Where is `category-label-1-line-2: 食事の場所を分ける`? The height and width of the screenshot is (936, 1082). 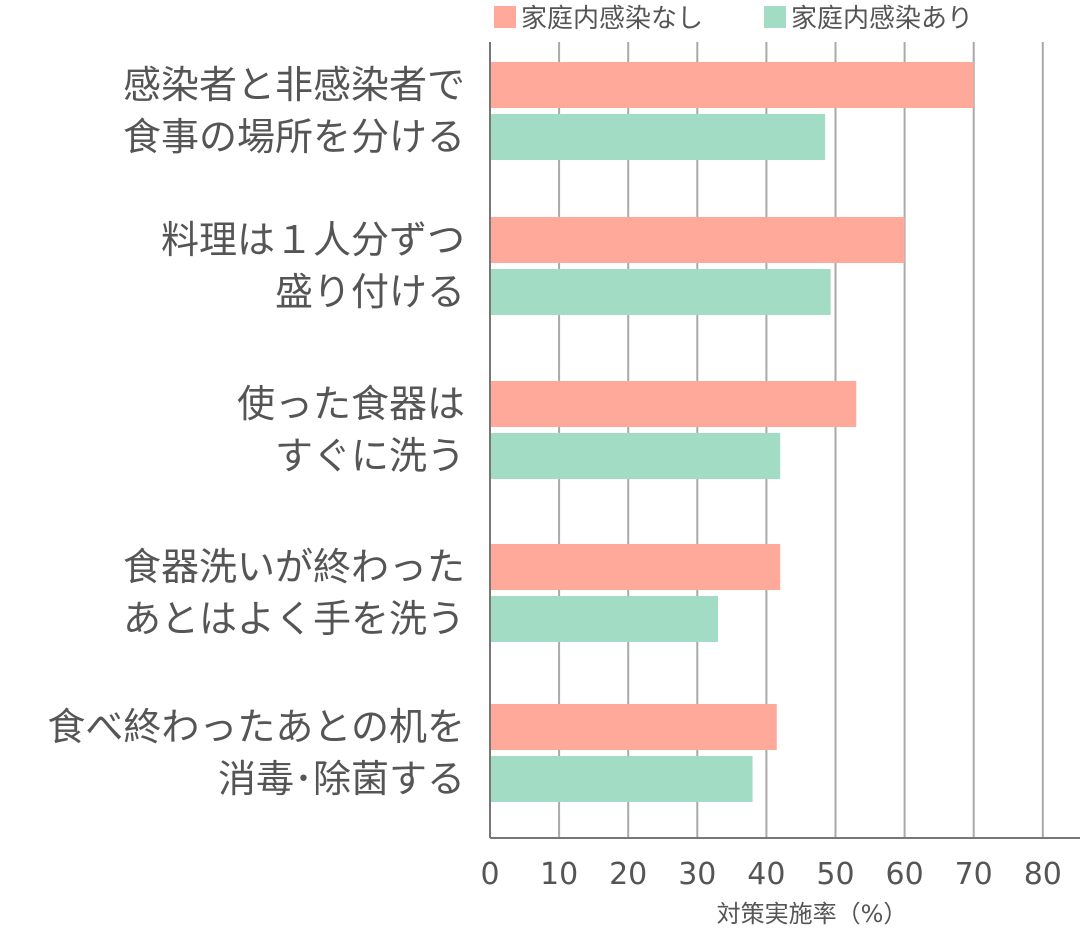 category-label-1-line-2: 食事の場所を分ける is located at coordinates (294, 137).